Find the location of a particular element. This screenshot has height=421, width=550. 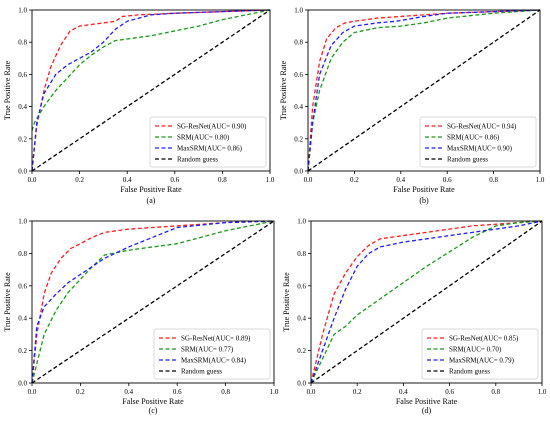

legend-entry: MaxSRM(AUC= 0.90) is located at coordinates (480, 149).